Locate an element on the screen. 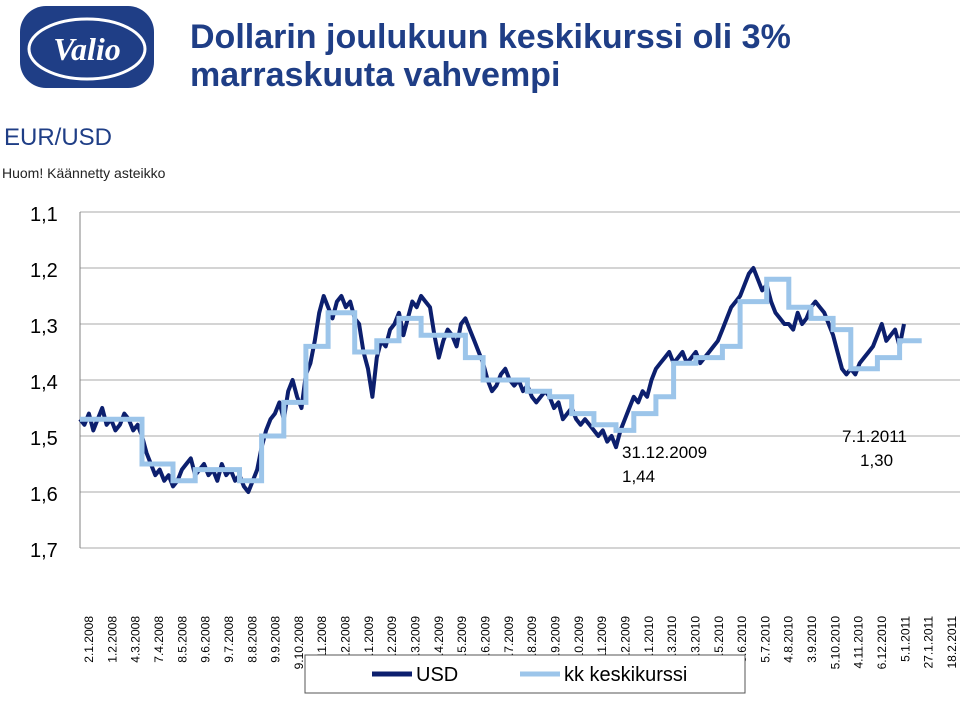 The height and width of the screenshot is (702, 960). x-tick-label: 1.3.2010 is located at coordinates (672, 639).